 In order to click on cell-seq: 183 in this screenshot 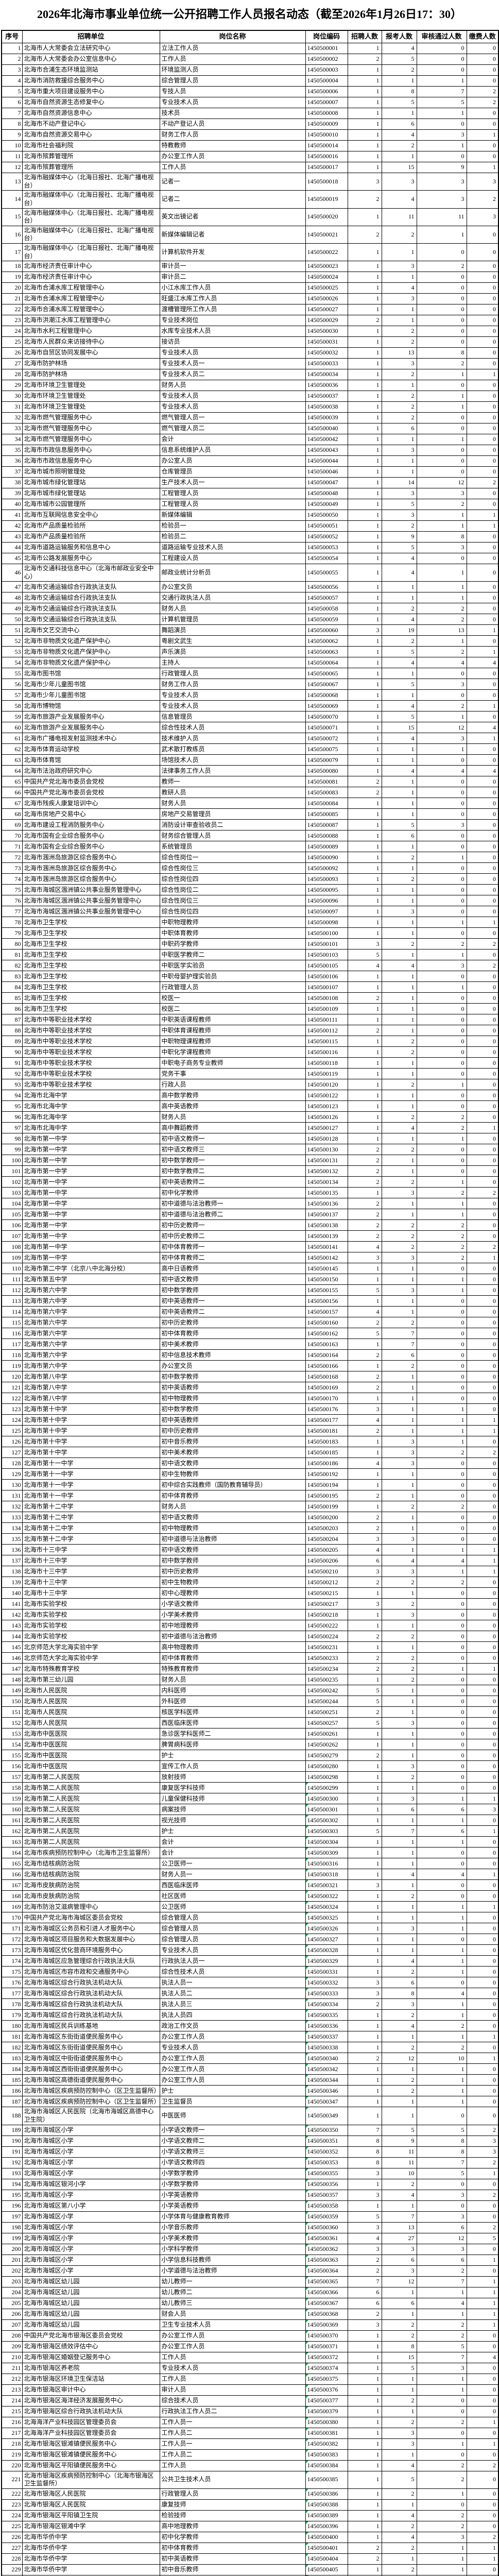, I will do `click(12, 2058)`.